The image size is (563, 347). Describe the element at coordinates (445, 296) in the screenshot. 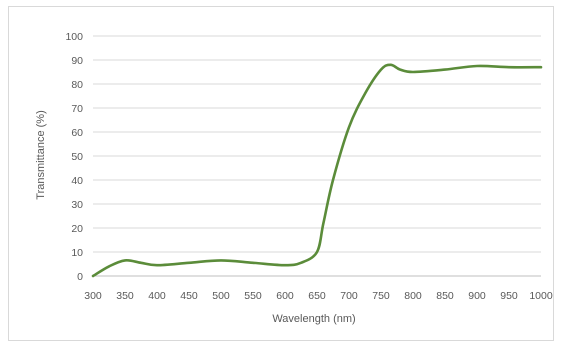

I see `x-tick-label: 850` at that location.